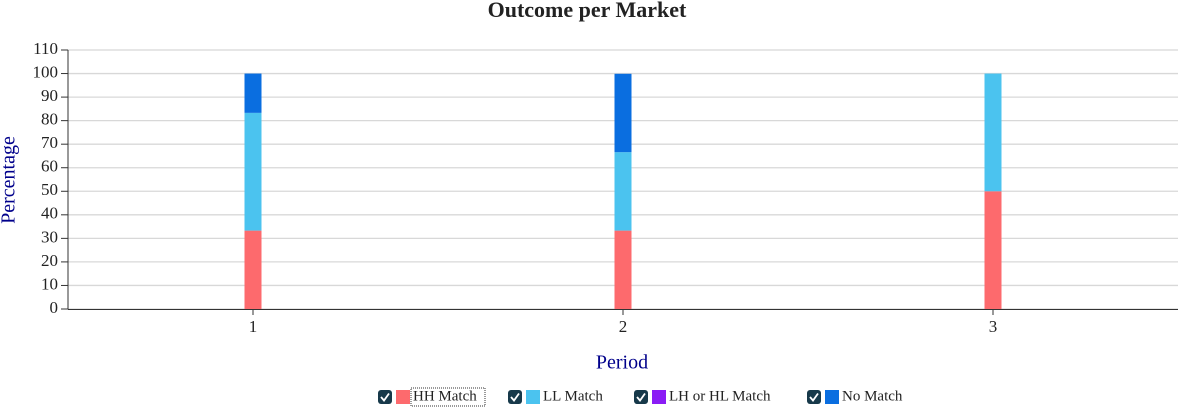 This screenshot has width=1181, height=418. Describe the element at coordinates (49, 213) in the screenshot. I see `y-tick-label: 40` at that location.